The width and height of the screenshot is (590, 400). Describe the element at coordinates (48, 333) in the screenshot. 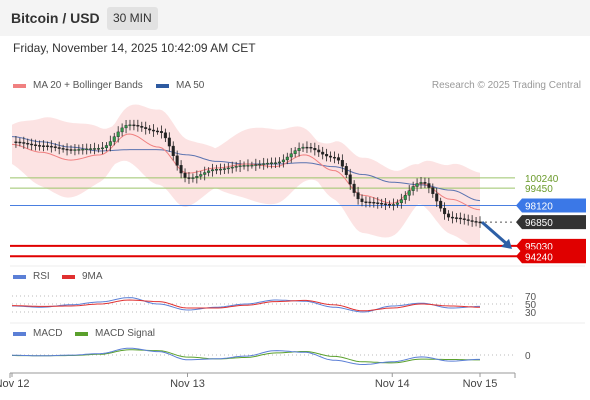

I see `legend-macd-label: MACD` at that location.